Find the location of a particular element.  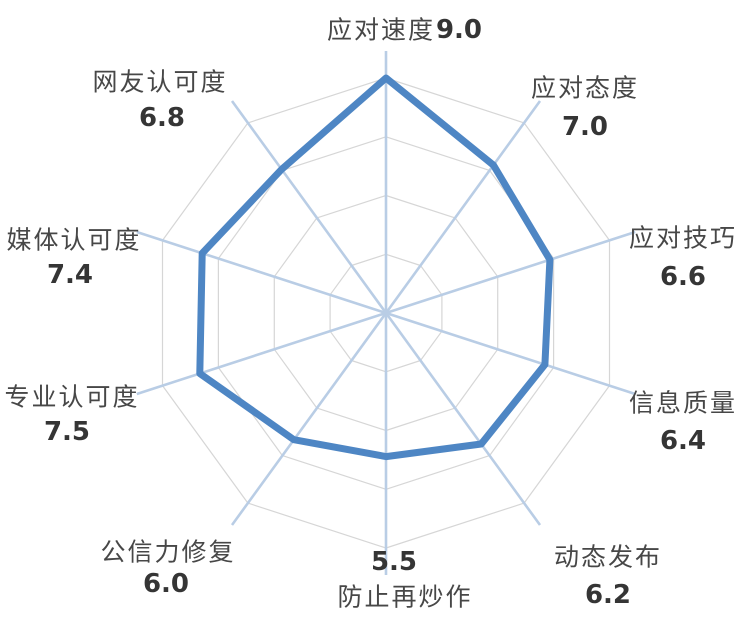

axis-label-0: 应对速度 is located at coordinates (381, 30).